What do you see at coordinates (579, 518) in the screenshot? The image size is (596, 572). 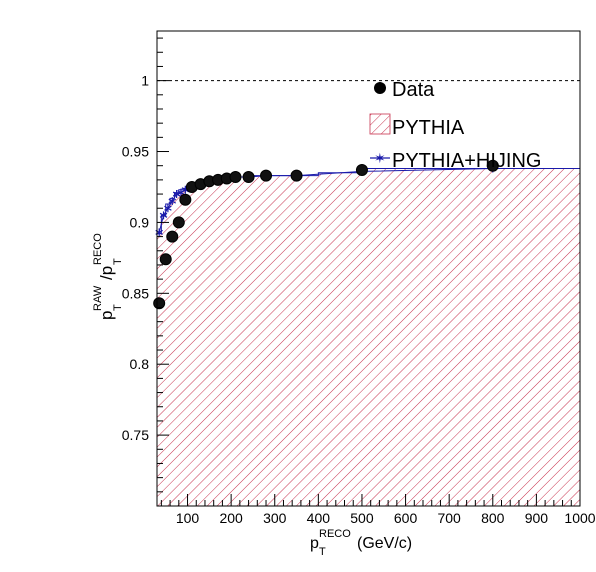 I see `x-tick-label: 1000` at bounding box center [579, 518].